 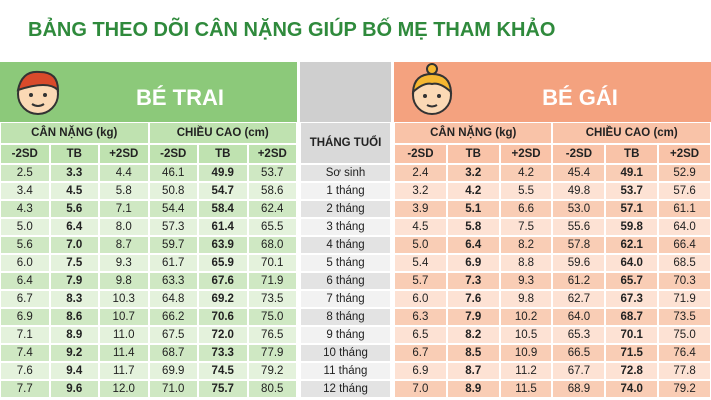 What do you see at coordinates (345, 92) in the screenshot?
I see `month-header-bg` at bounding box center [345, 92].